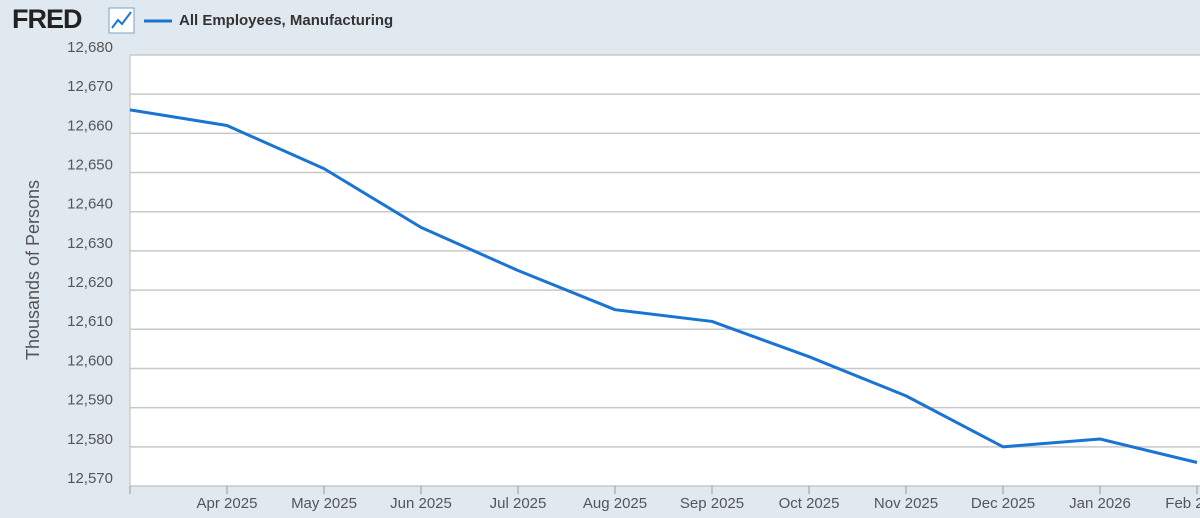 This screenshot has height=518, width=1200. What do you see at coordinates (286, 20) in the screenshot?
I see `legend-label: All Employees, Manufacturing` at bounding box center [286, 20].